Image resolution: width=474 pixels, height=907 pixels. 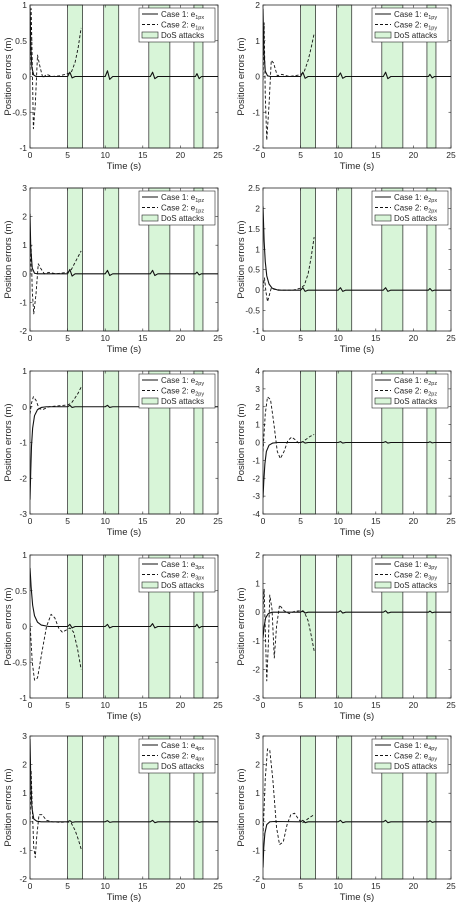 What do you see at coordinates (19, 662) in the screenshot?
I see `y-tick-label: -0.5` at bounding box center [19, 662].